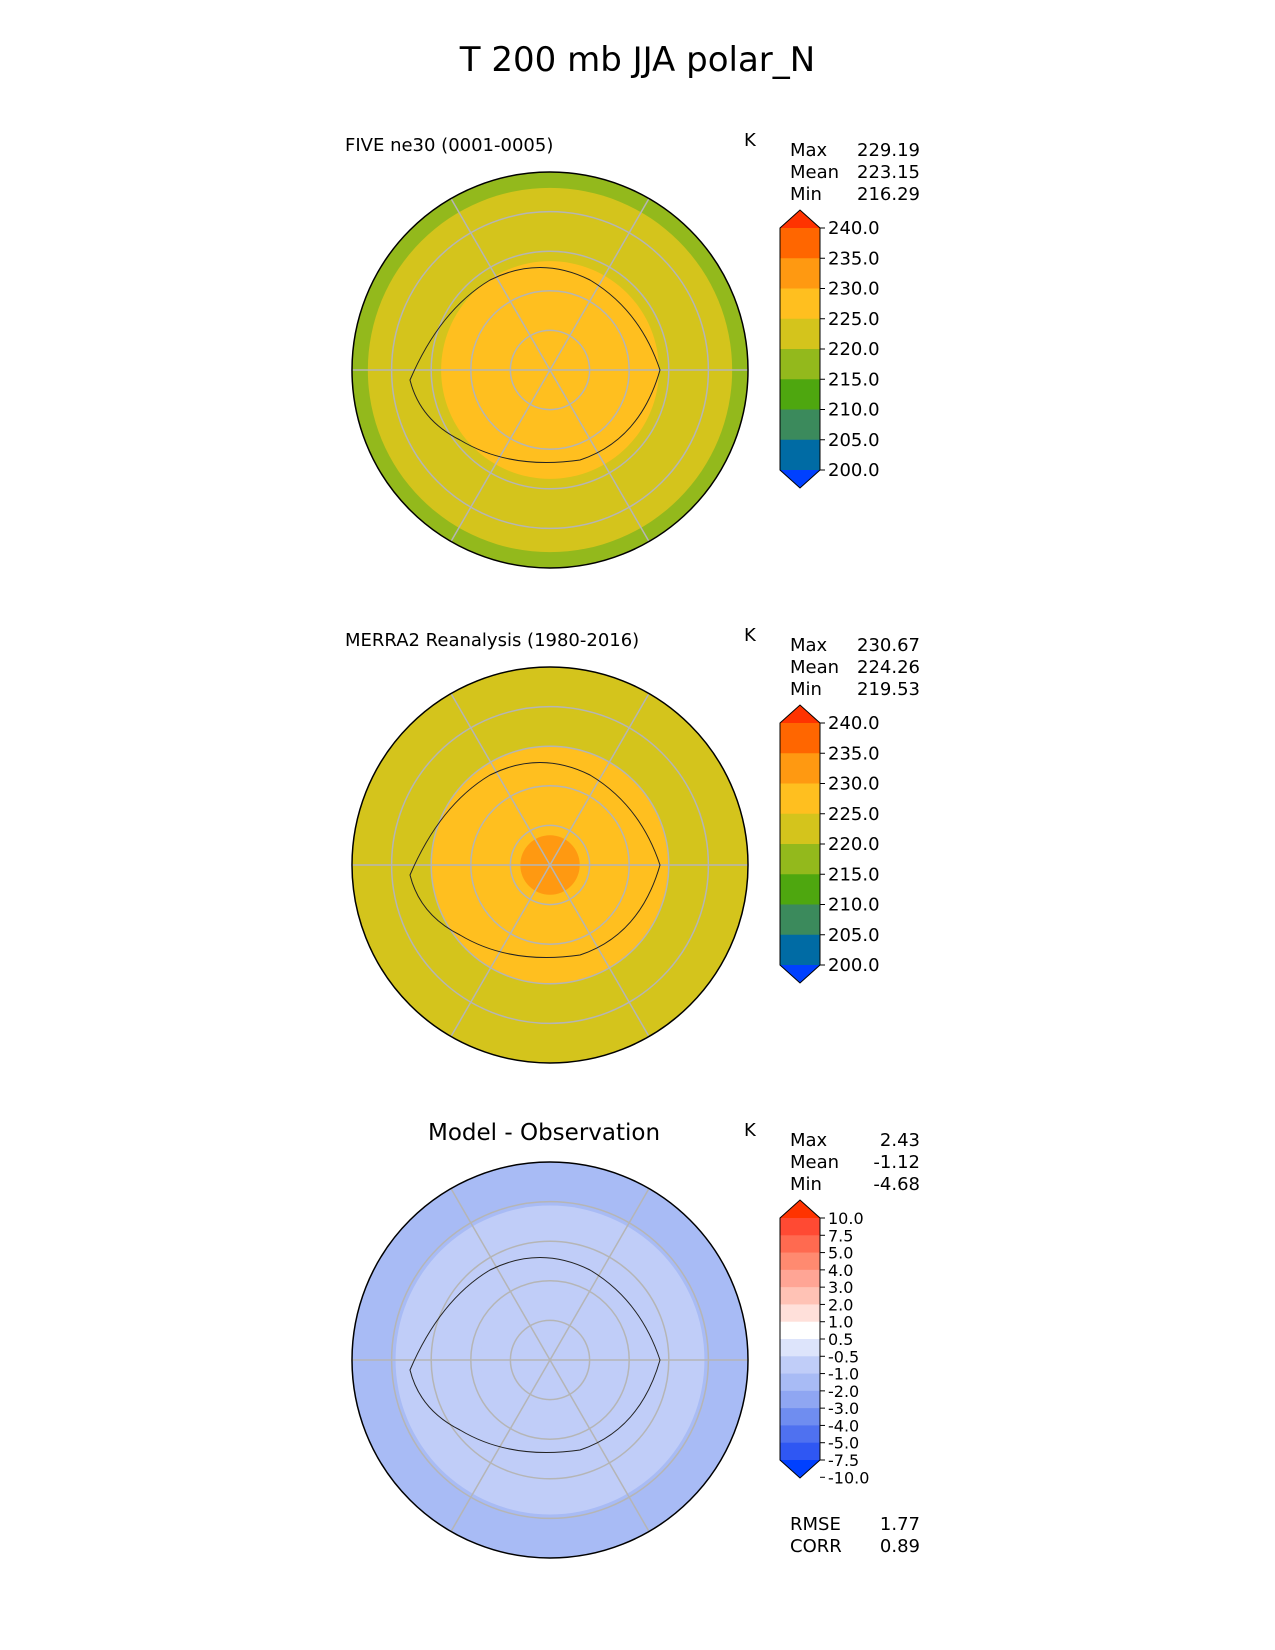 This screenshot has width=1275, height=1650. Describe the element at coordinates (840, 1339) in the screenshot. I see `colorbar-tick-label: 0.5` at that location.